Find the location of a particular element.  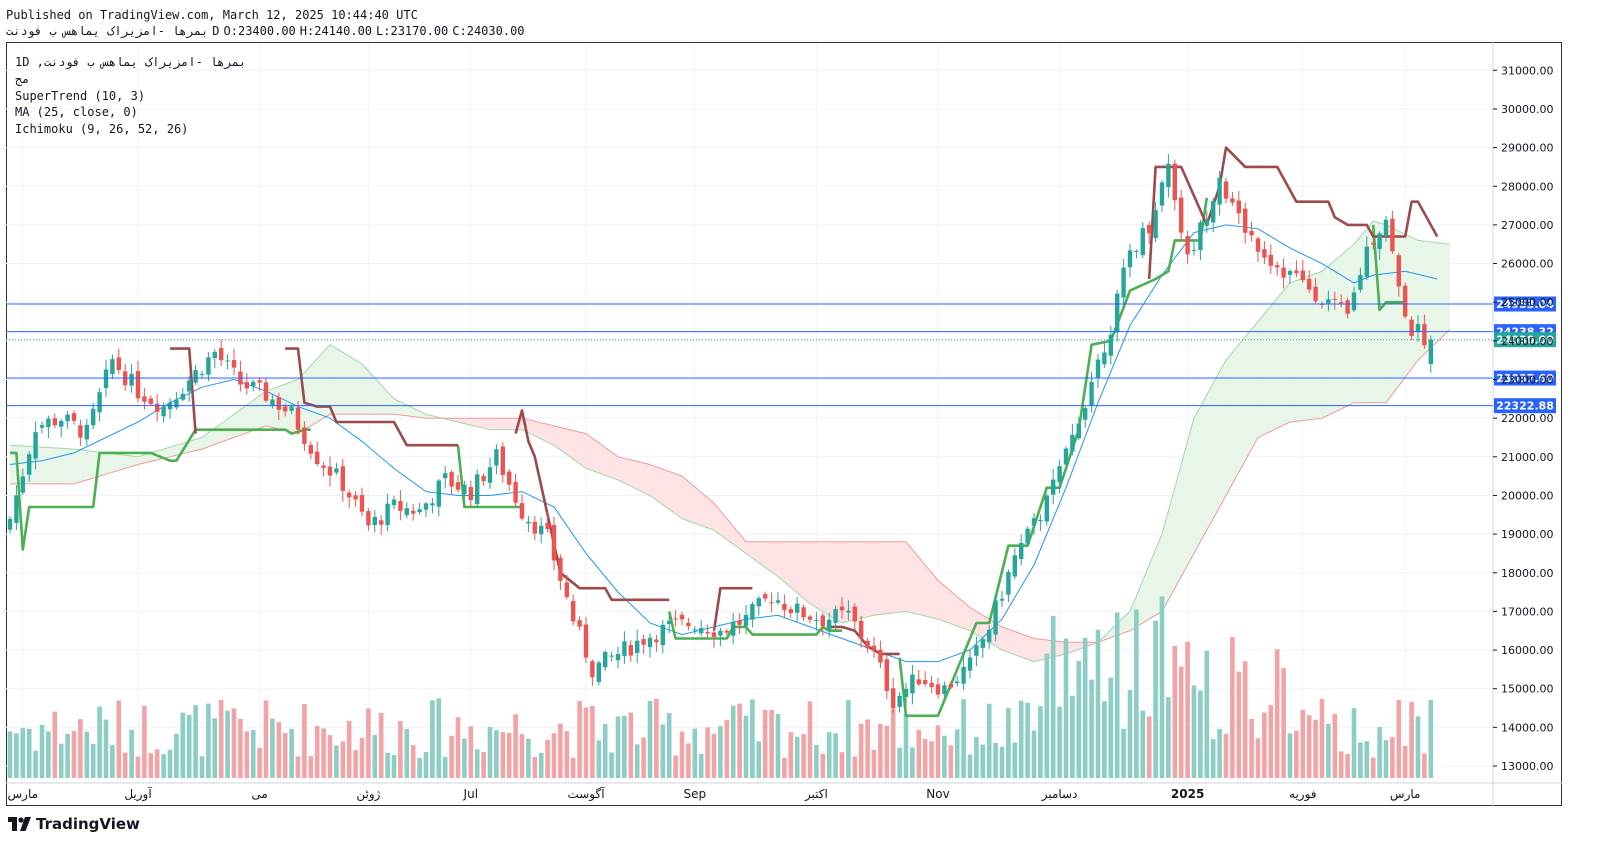

legend-ichimoku: Ichimoku (9, 26, 52, 26) is located at coordinates (102, 129).